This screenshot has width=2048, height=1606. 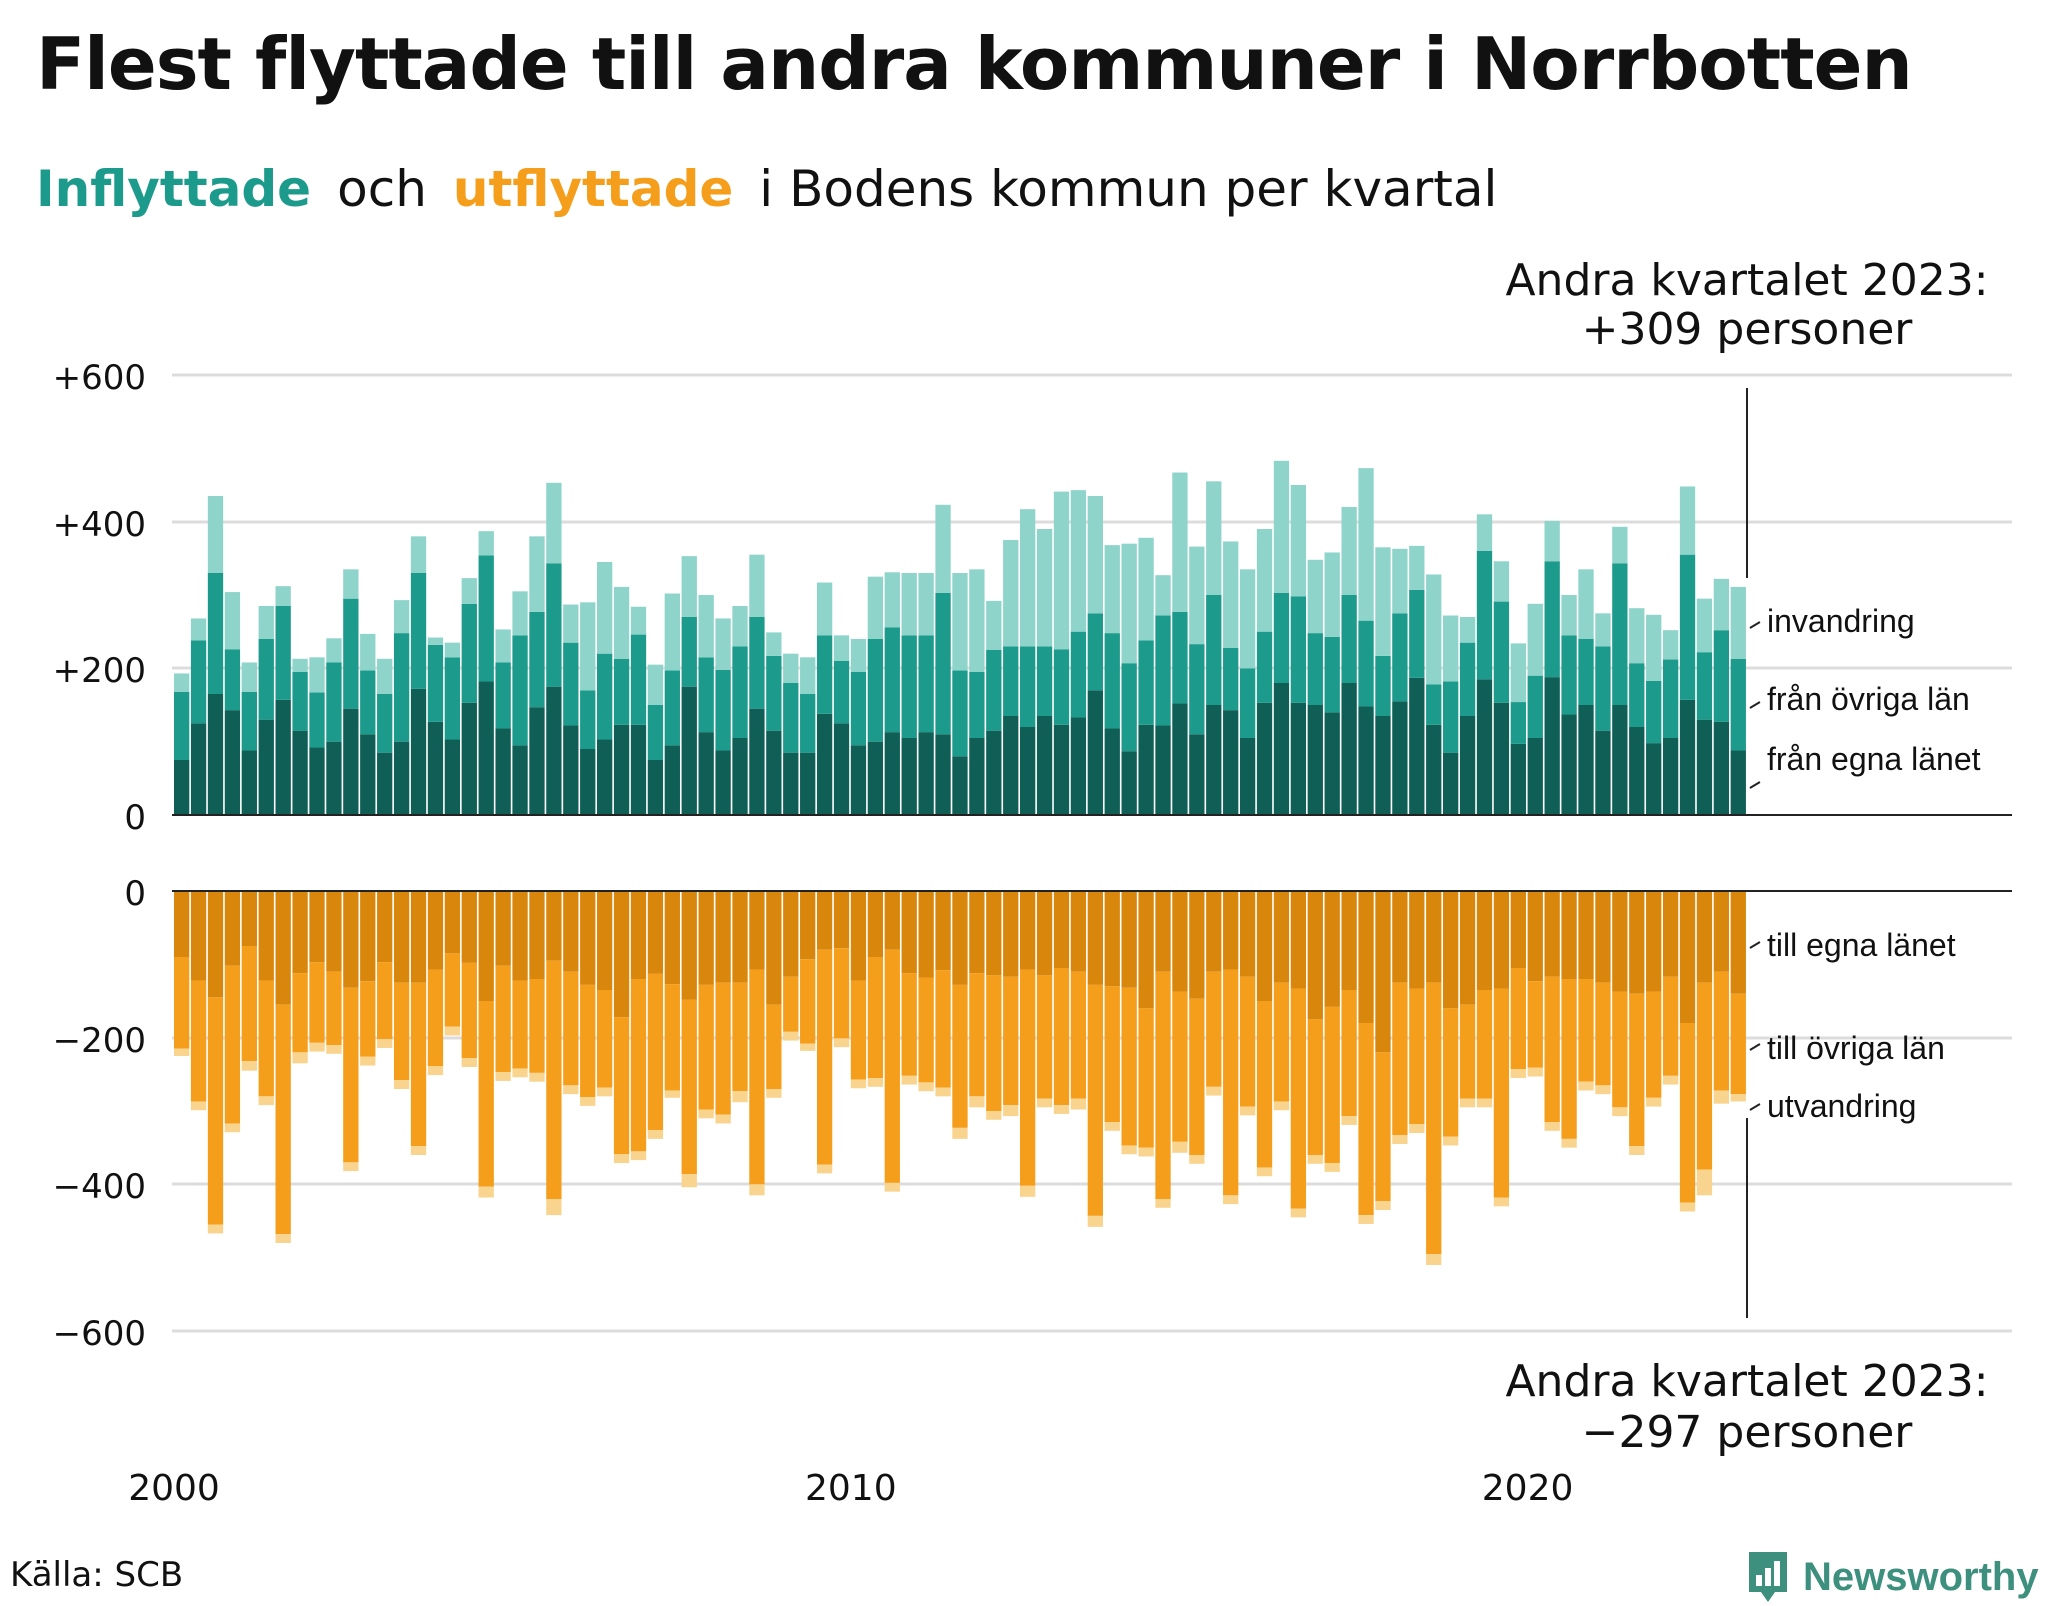 What do you see at coordinates (1921, 1576) in the screenshot?
I see `brand-name: Newsworthy` at bounding box center [1921, 1576].